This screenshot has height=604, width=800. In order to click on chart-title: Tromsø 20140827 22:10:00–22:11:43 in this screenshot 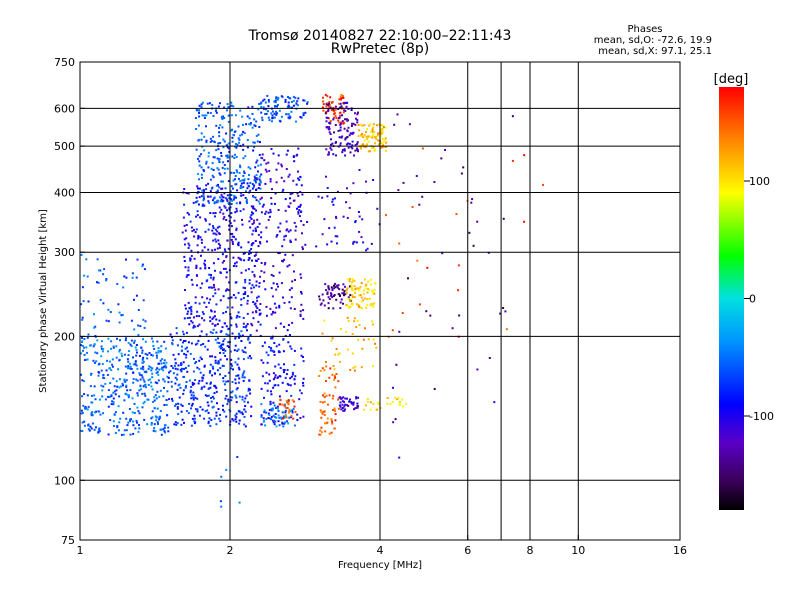, I will do `click(380, 36)`.